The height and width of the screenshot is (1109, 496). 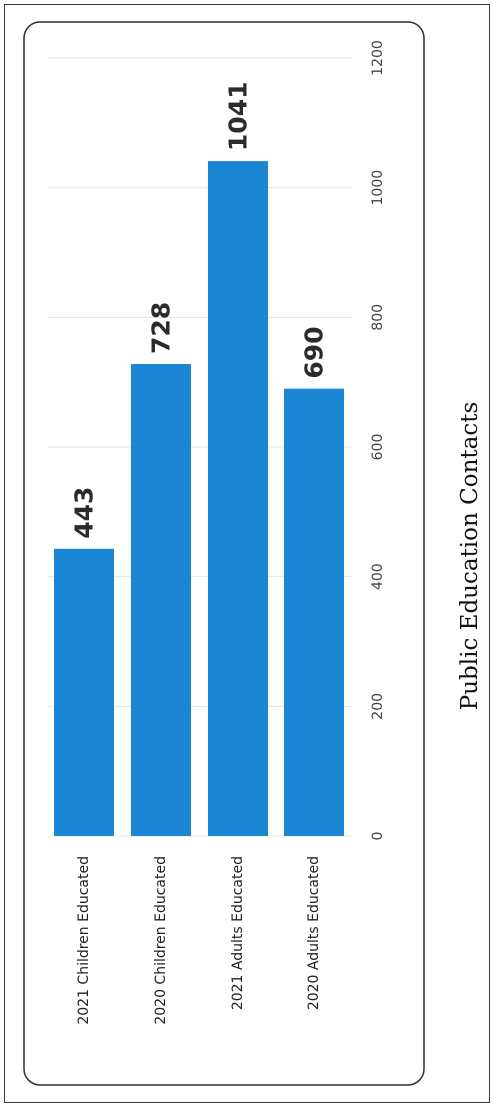 What do you see at coordinates (84, 513) in the screenshot?
I see `data-label: 443` at bounding box center [84, 513].